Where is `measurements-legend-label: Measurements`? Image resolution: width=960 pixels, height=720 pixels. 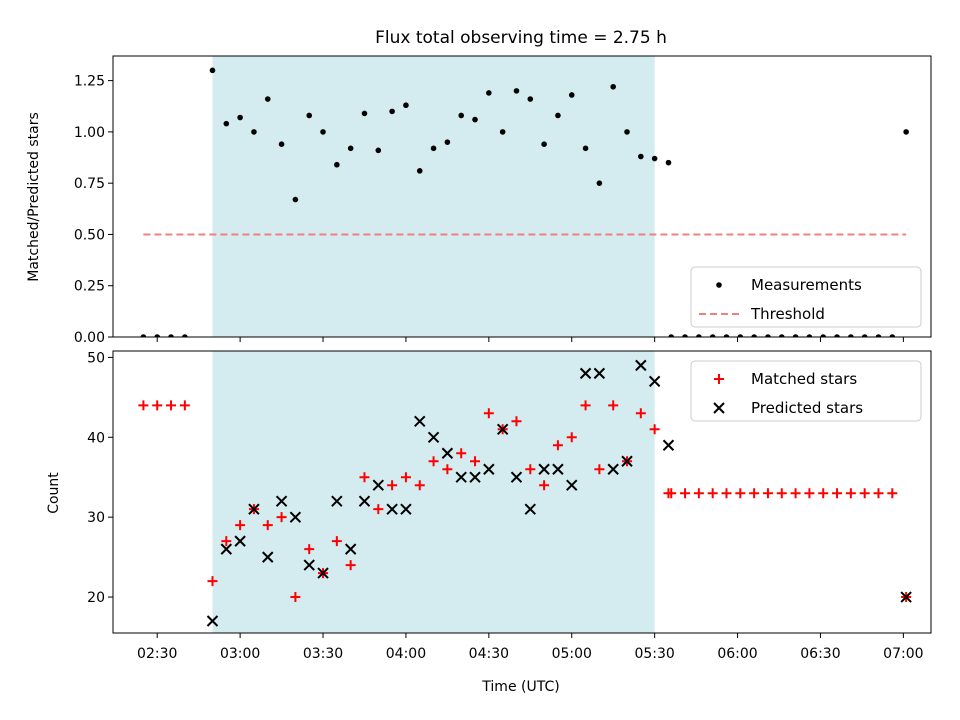 measurements-legend-label: Measurements is located at coordinates (806, 285).